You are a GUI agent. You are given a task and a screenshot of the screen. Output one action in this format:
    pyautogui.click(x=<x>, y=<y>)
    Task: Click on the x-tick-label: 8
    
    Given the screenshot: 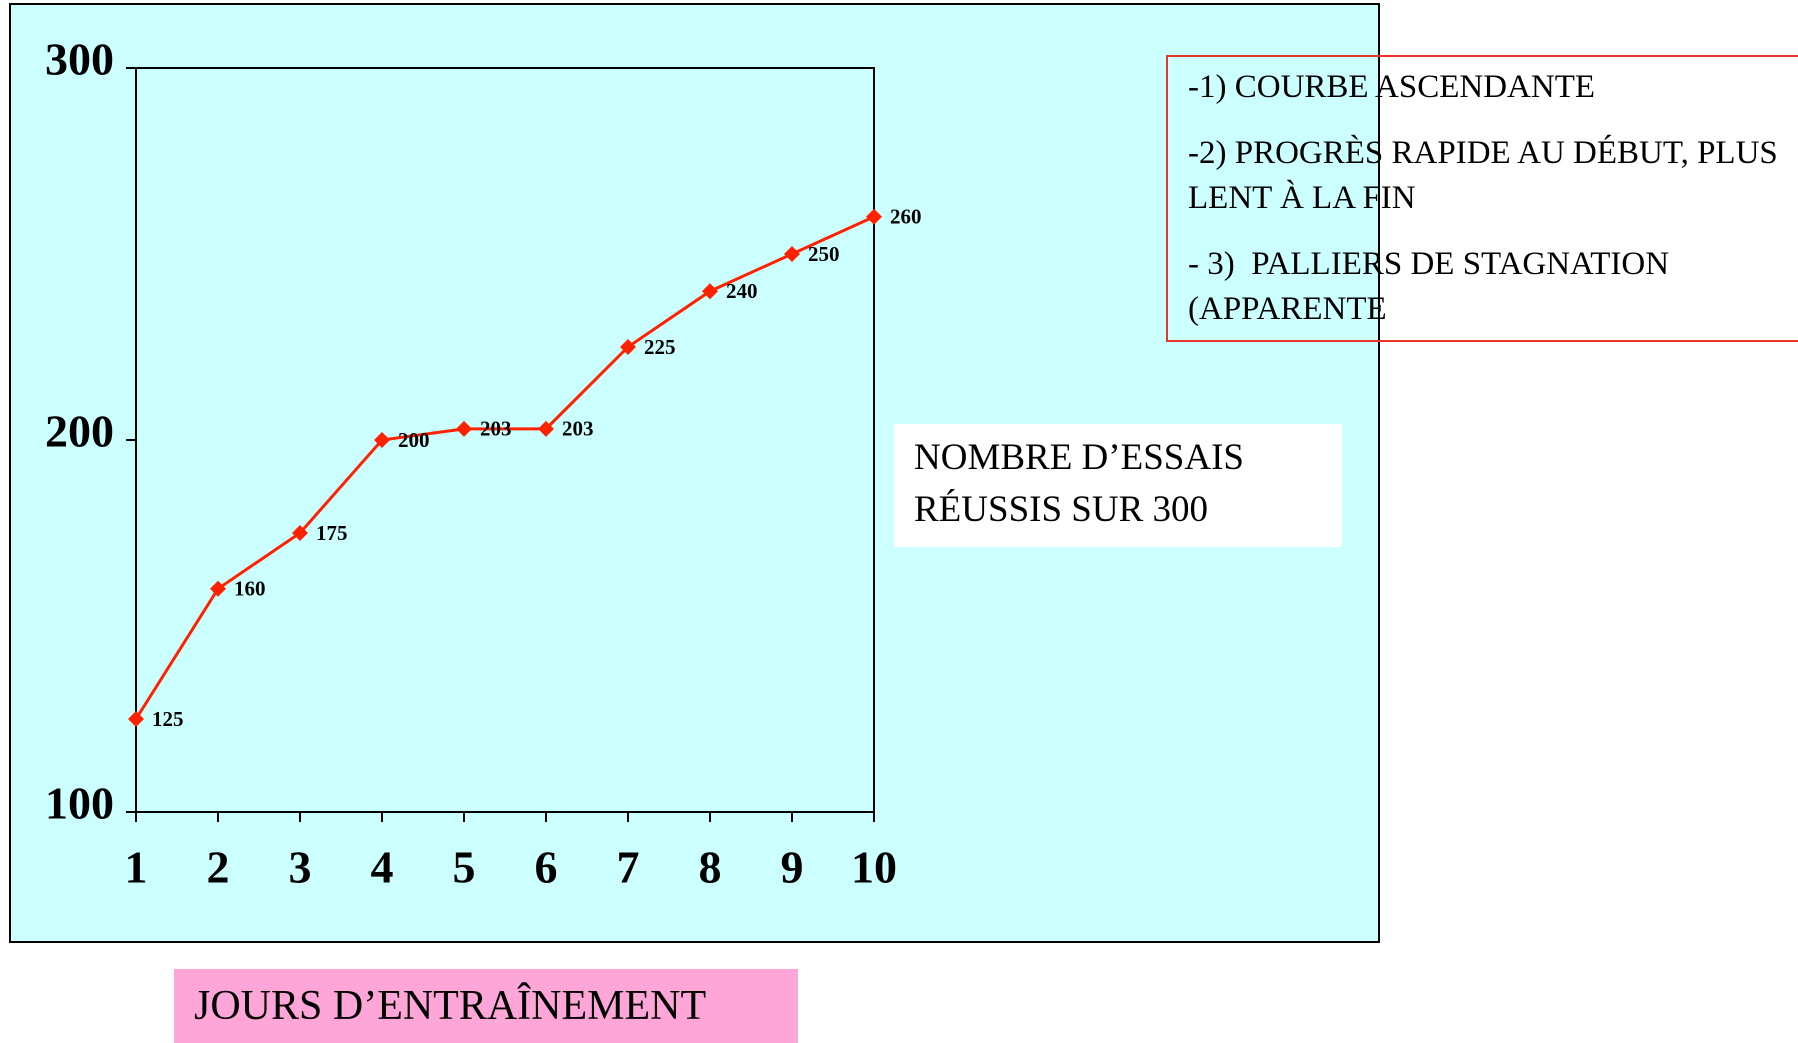 What is the action you would take?
    pyautogui.click(x=710, y=867)
    